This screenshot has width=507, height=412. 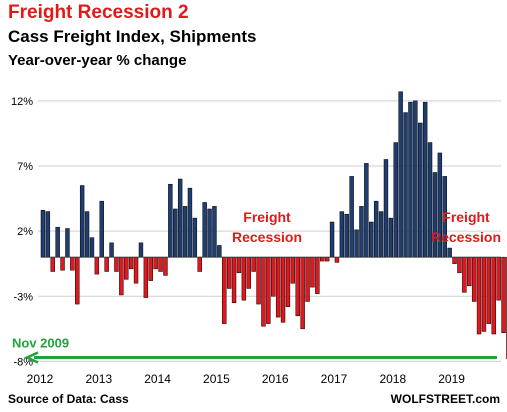 What do you see at coordinates (157, 379) in the screenshot?
I see `x-tick-label: 2014` at bounding box center [157, 379].